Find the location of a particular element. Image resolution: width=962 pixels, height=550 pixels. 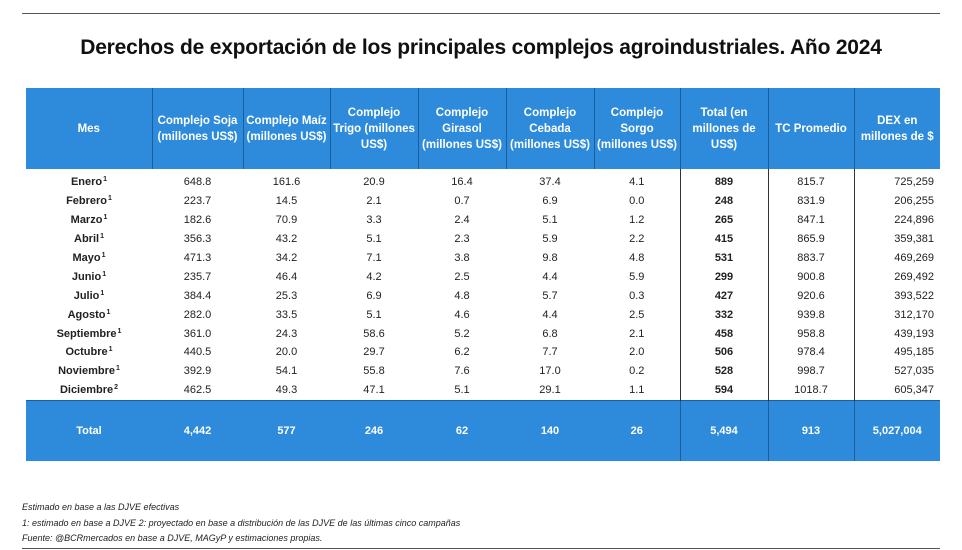

table-cell: 528 is located at coordinates (723, 371).